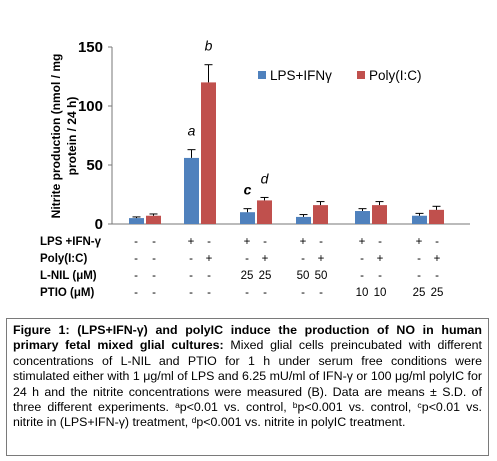 This screenshot has width=497, height=461. I want to click on treatment-row-label: LPS +IFN-γ, so click(71, 242).